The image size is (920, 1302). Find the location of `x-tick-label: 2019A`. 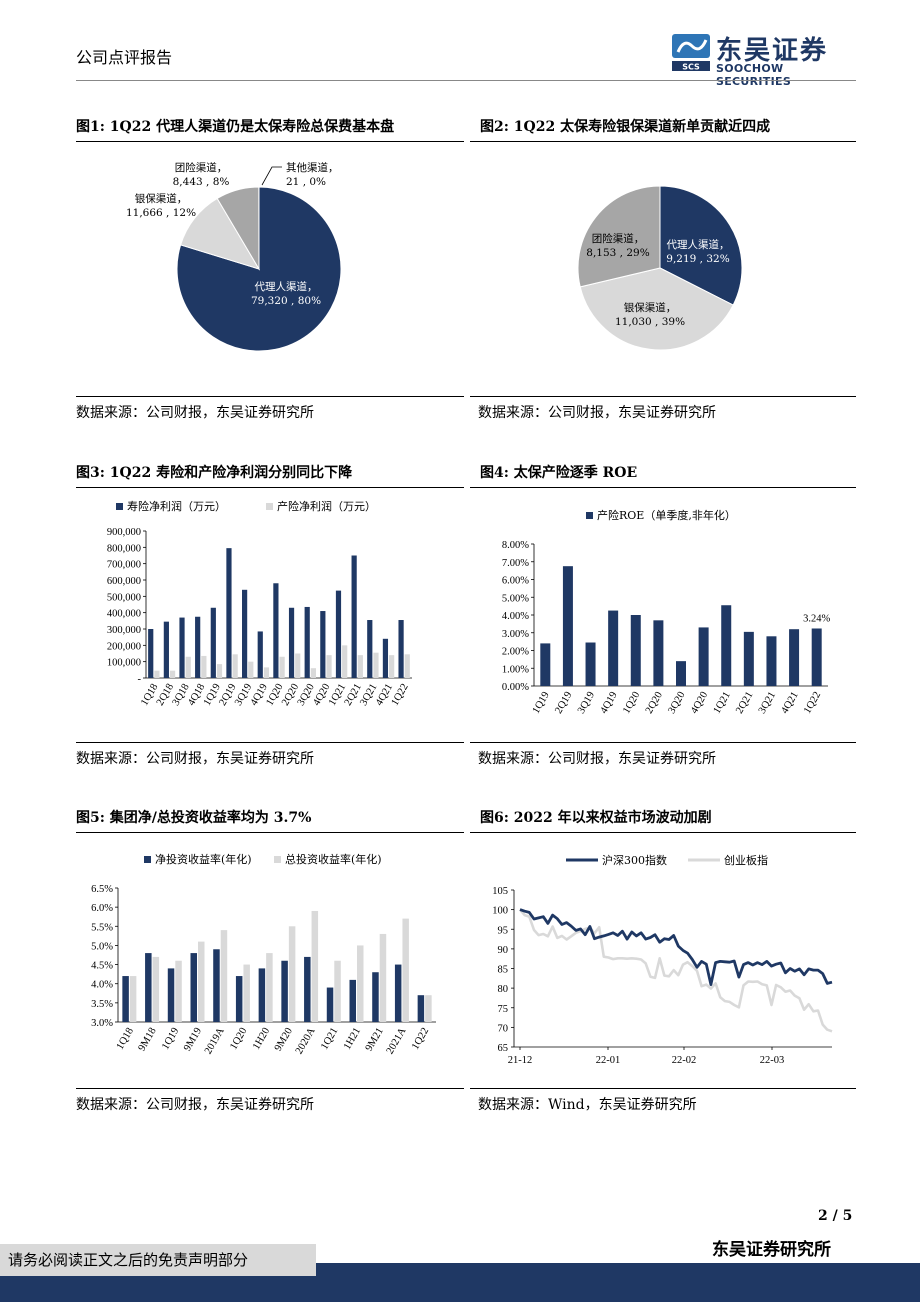

x-tick-label: 2019A is located at coordinates (215, 1041).